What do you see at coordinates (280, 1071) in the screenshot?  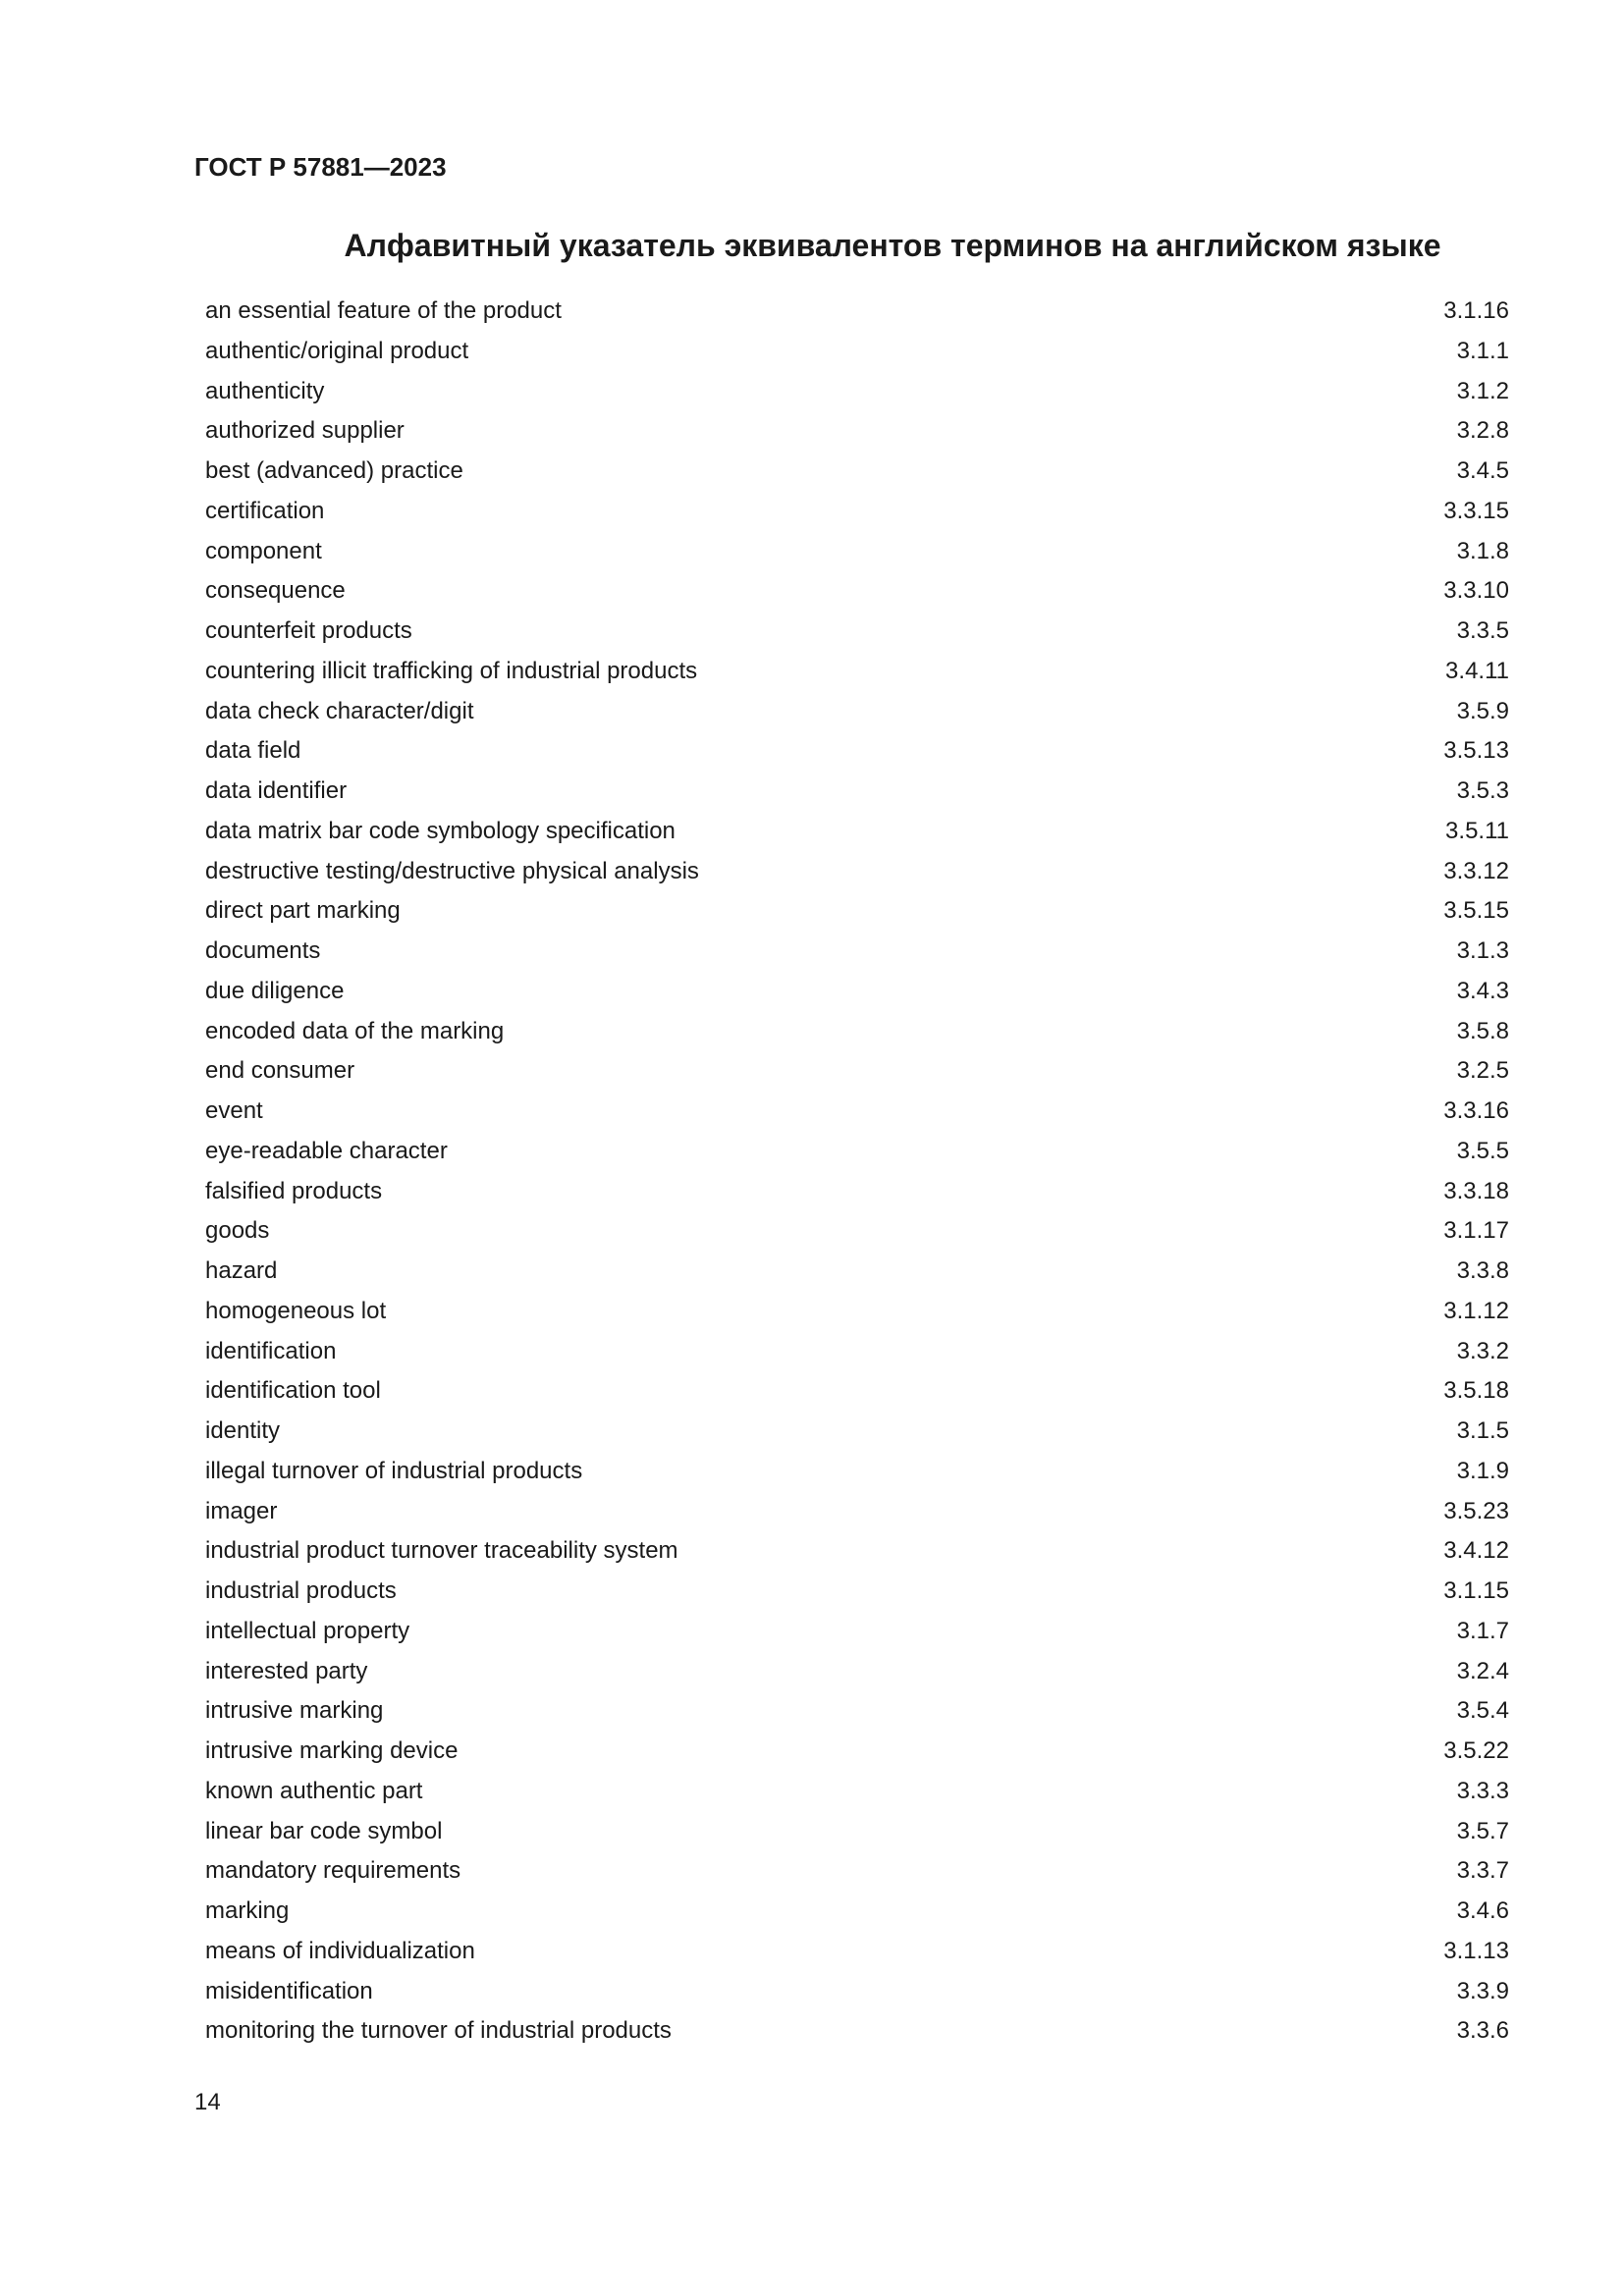 I see `entry-term: end consumer` at bounding box center [280, 1071].